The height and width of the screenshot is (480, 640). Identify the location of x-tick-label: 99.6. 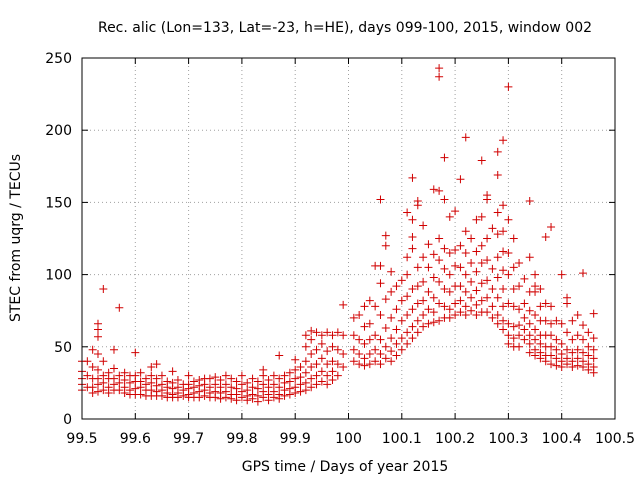
(135, 439).